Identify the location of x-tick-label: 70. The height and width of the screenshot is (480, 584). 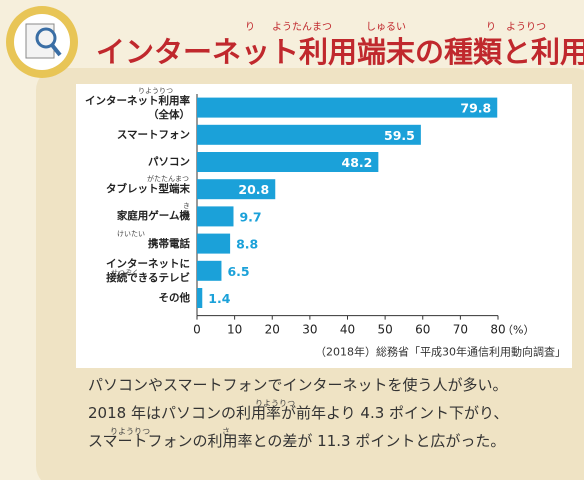
(460, 330).